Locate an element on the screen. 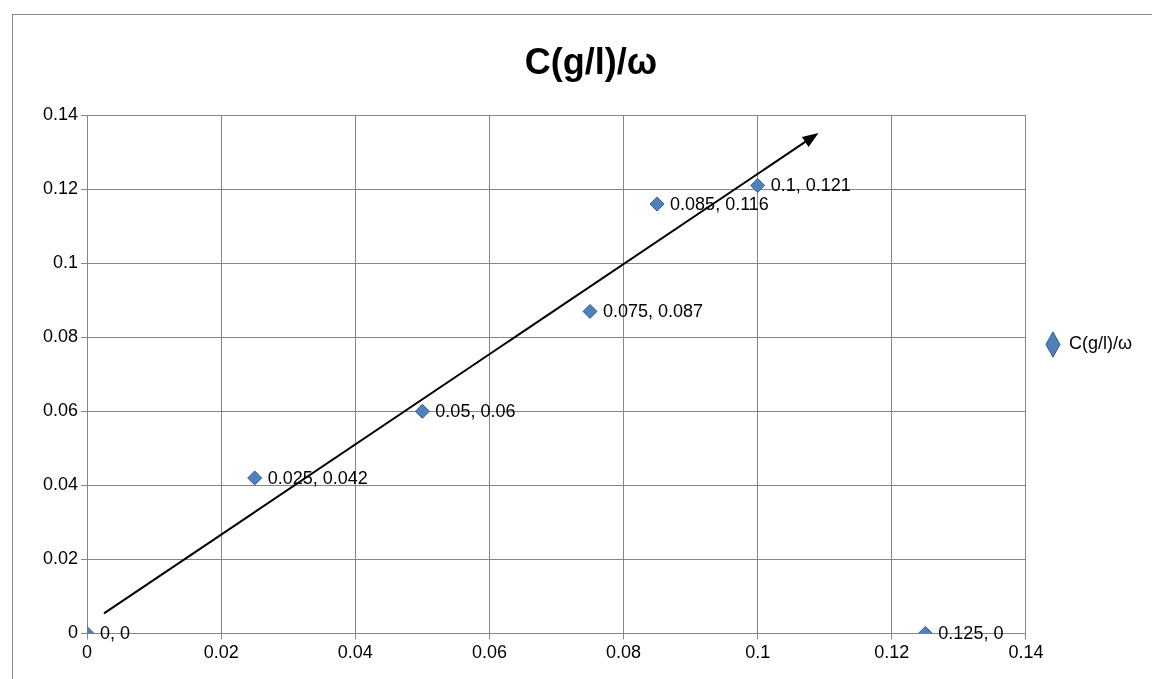 The height and width of the screenshot is (679, 1152). y-tick-label: 0.02 is located at coordinates (60, 558).